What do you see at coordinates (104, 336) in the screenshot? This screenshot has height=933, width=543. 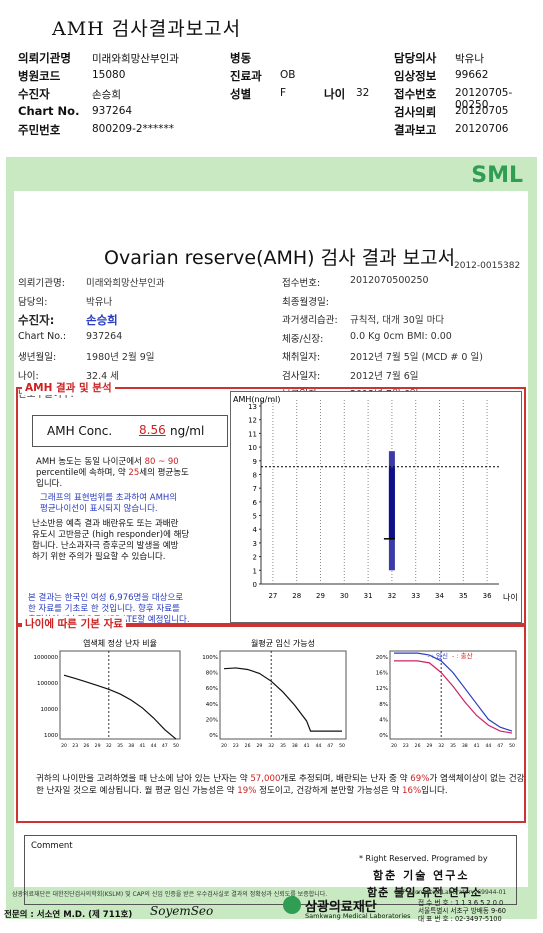 I see `info-value: 937264` at bounding box center [104, 336].